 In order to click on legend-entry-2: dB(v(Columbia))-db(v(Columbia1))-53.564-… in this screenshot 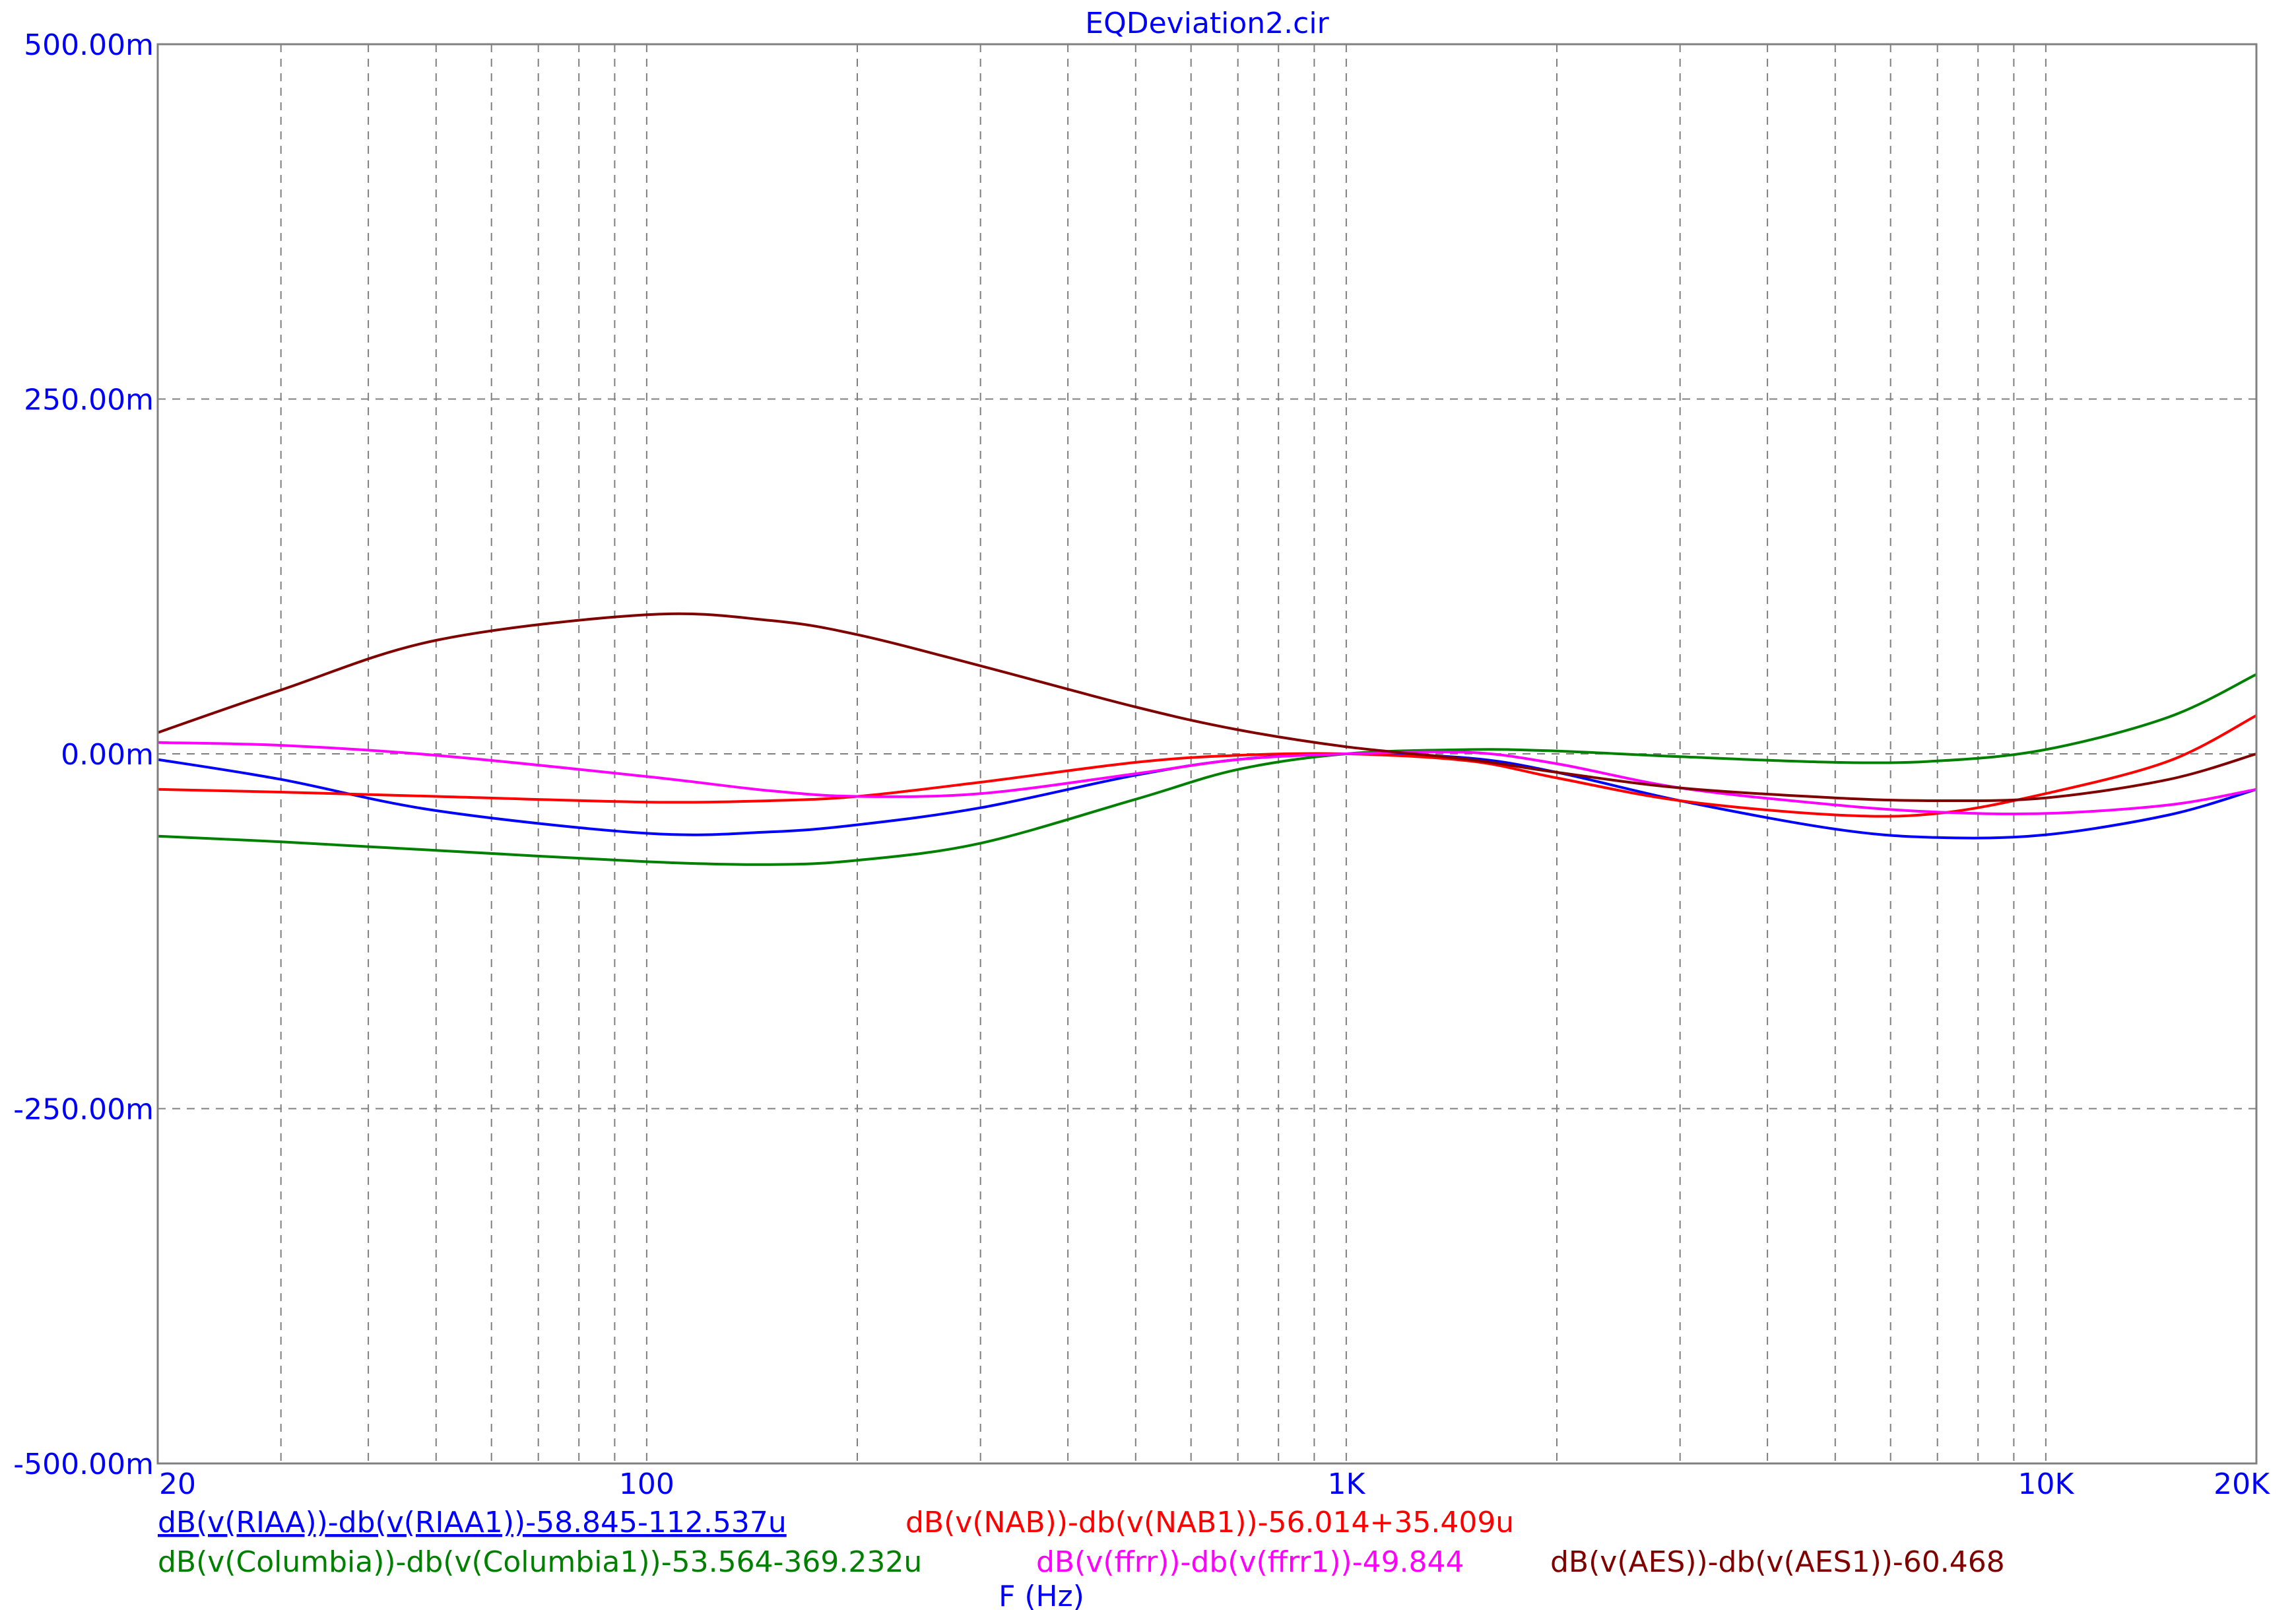, I will do `click(540, 1562)`.